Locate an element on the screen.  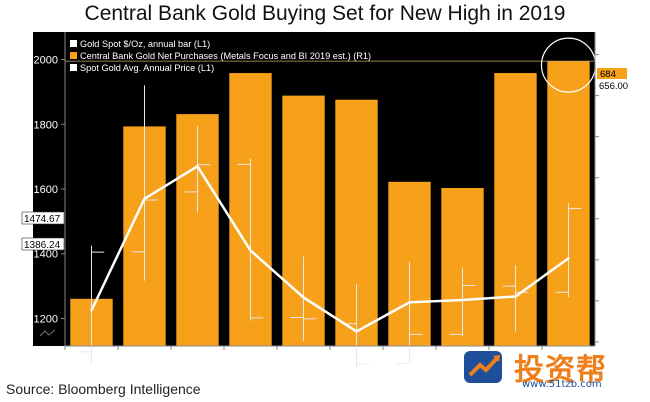
x-tick-label-2016: 2016 is located at coordinates (409, 365).